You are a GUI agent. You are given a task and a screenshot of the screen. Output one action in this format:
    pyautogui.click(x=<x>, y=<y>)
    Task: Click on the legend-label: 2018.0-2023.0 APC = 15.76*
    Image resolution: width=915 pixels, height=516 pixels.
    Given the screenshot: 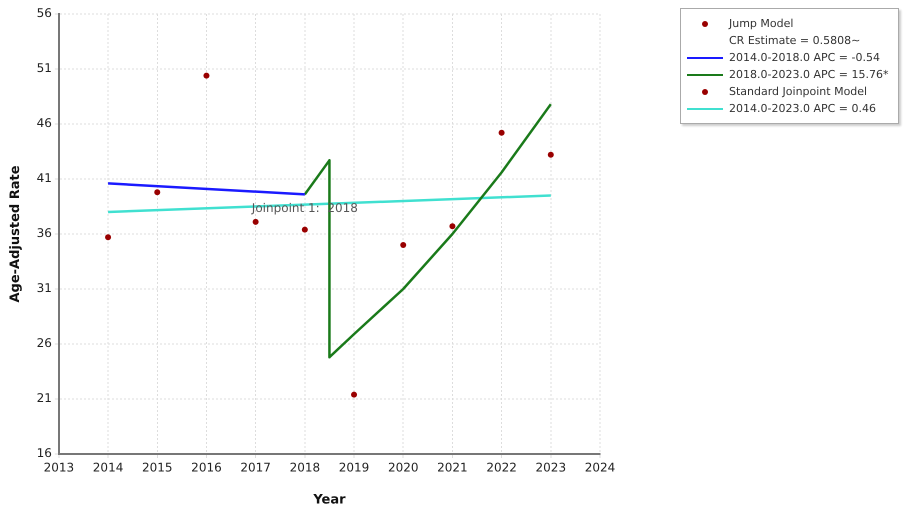 What is the action you would take?
    pyautogui.click(x=808, y=75)
    